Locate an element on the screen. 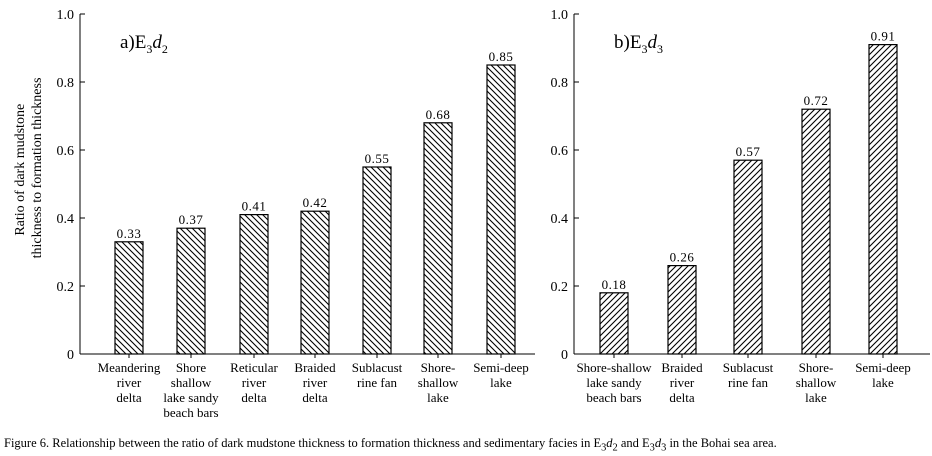 The height and width of the screenshot is (456, 932). chart-a-value-label: 0.33 is located at coordinates (129, 233).